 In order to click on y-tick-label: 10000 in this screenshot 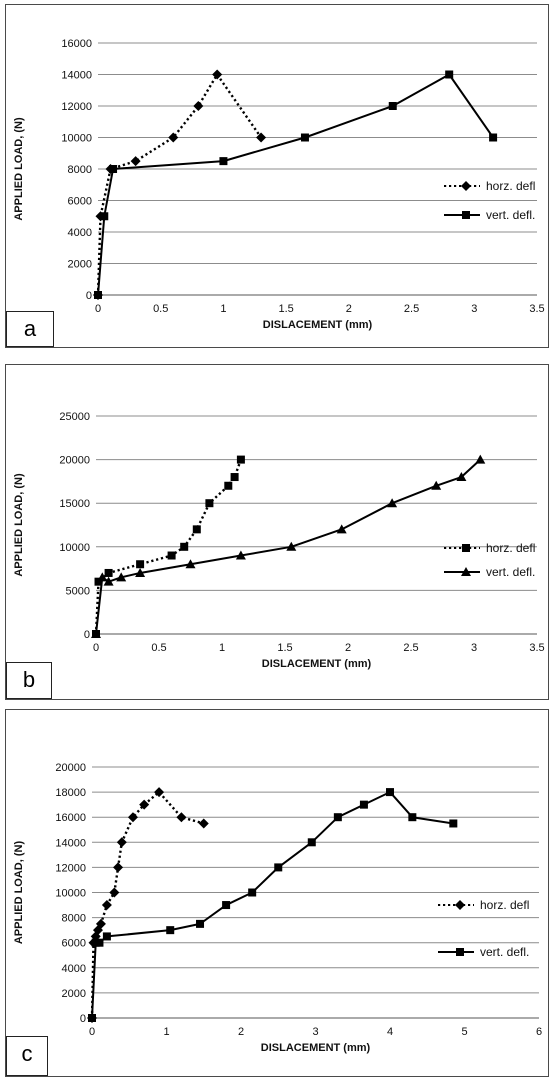, I will do `click(74, 548)`.